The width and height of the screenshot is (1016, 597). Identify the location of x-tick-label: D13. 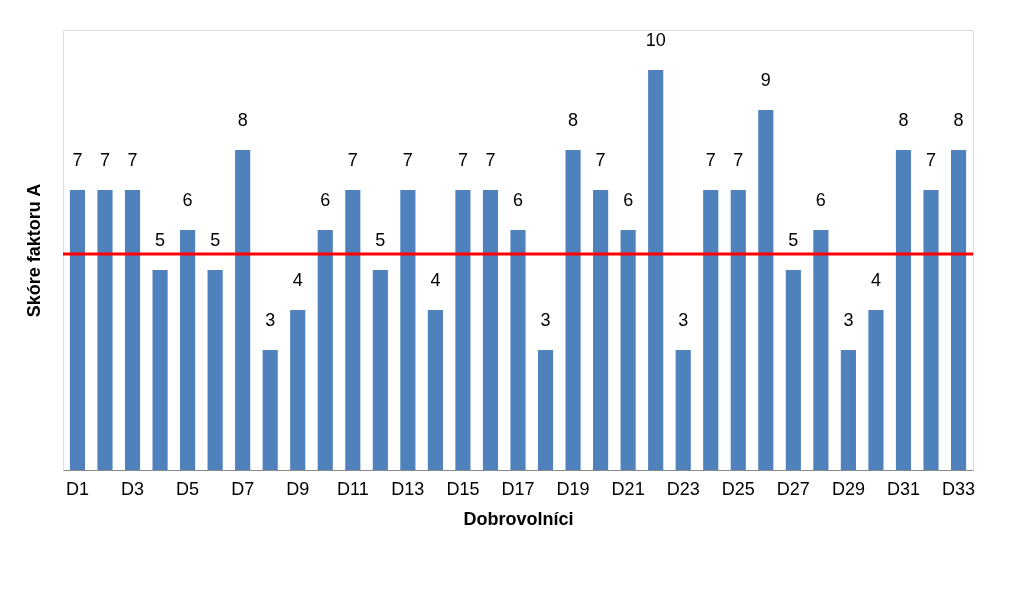
(408, 488).